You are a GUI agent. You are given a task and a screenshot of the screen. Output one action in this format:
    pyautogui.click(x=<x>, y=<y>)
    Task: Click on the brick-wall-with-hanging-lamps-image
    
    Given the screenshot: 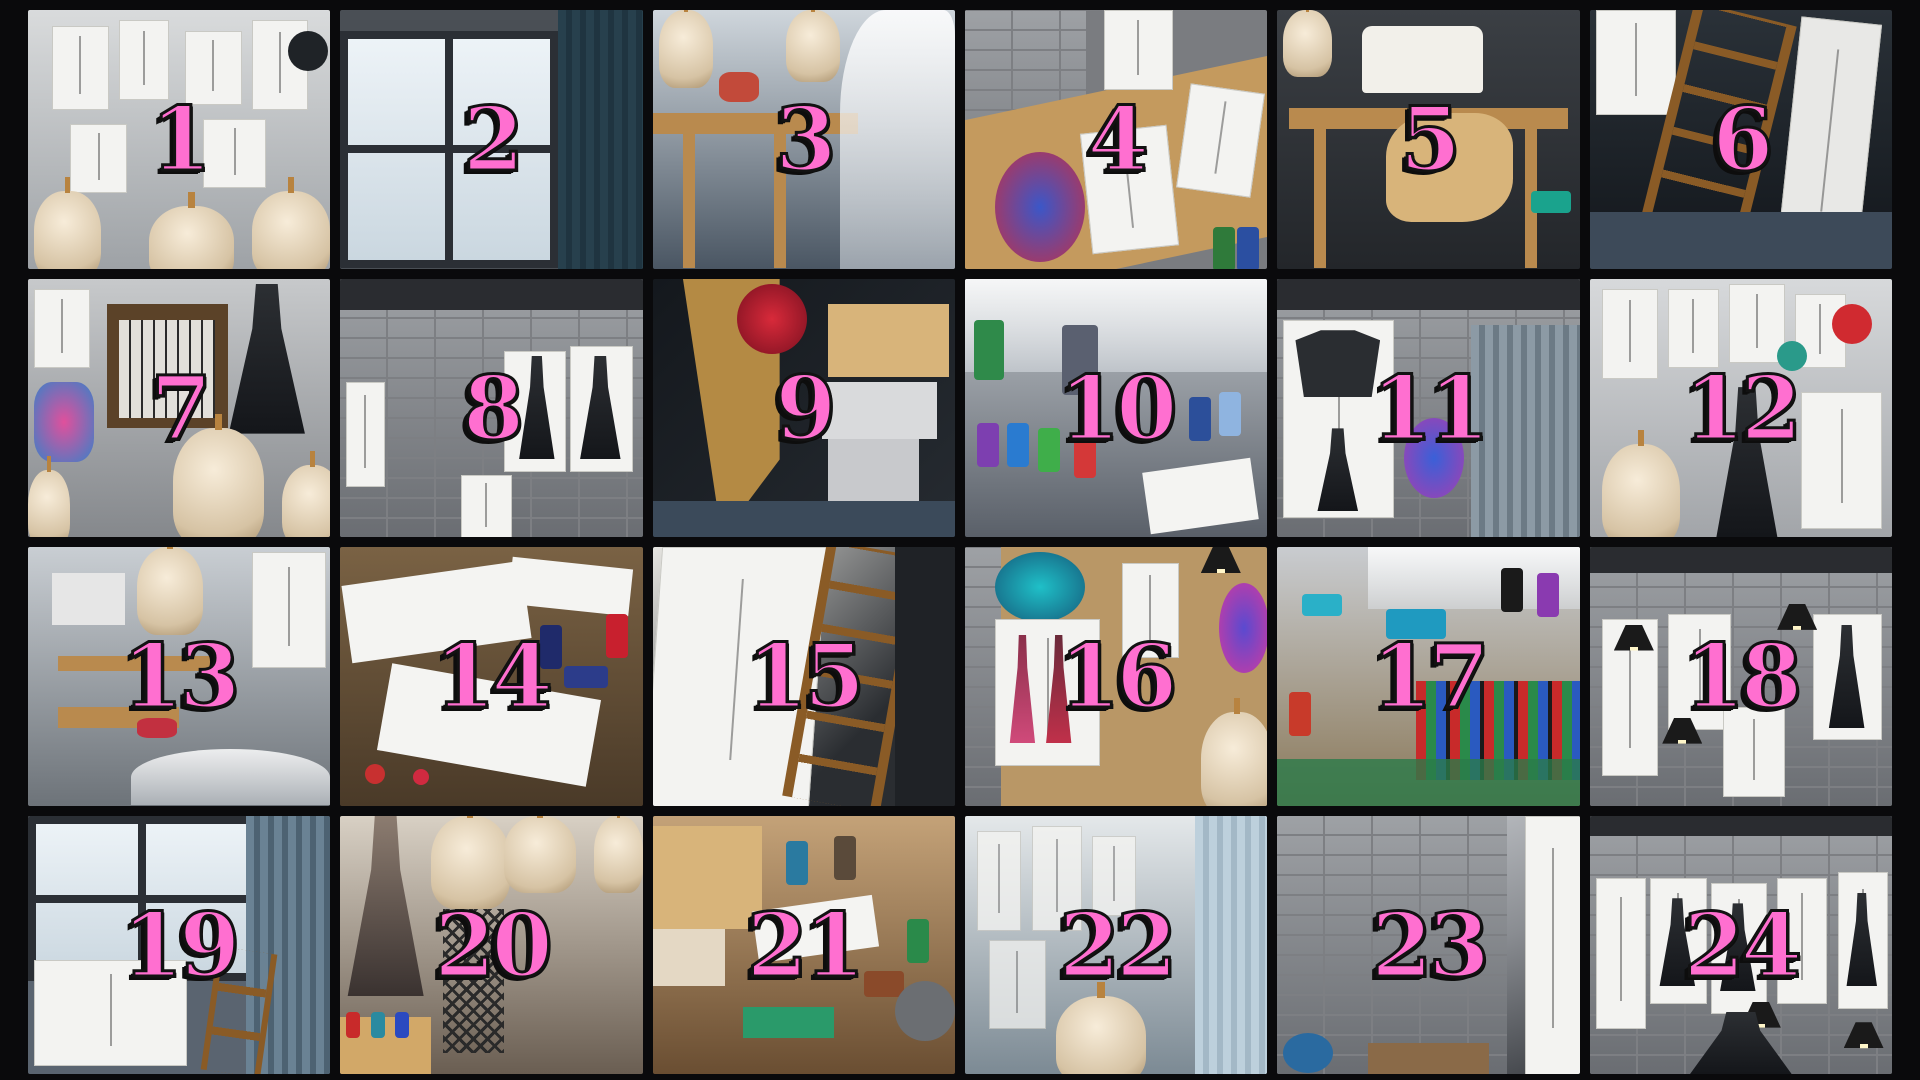 What is the action you would take?
    pyautogui.click(x=1740, y=676)
    